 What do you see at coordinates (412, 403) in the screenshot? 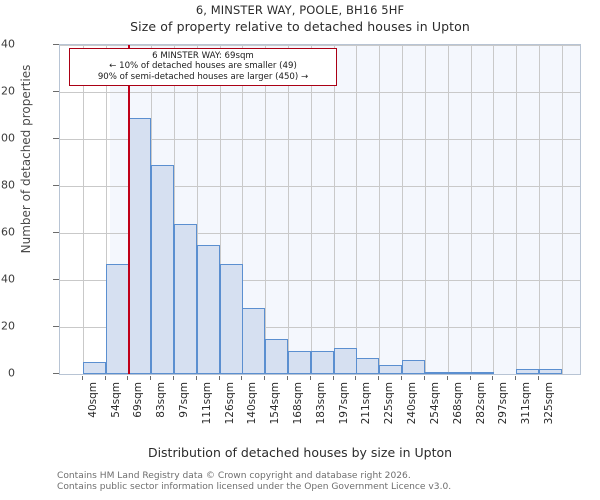
I see `x-axis-tick-label: 240sqm` at bounding box center [412, 403].